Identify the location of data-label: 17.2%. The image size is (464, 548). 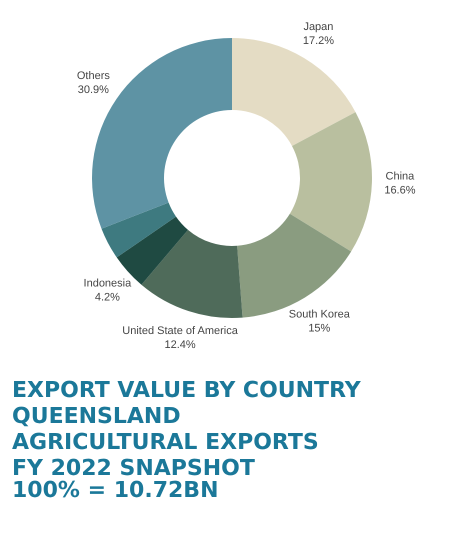
(318, 40).